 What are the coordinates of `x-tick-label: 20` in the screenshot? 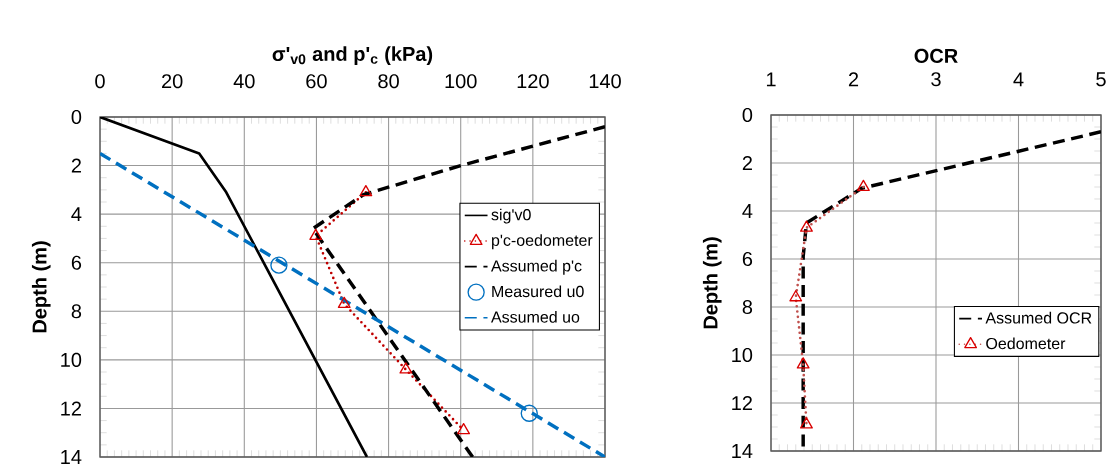 It's located at (172, 81).